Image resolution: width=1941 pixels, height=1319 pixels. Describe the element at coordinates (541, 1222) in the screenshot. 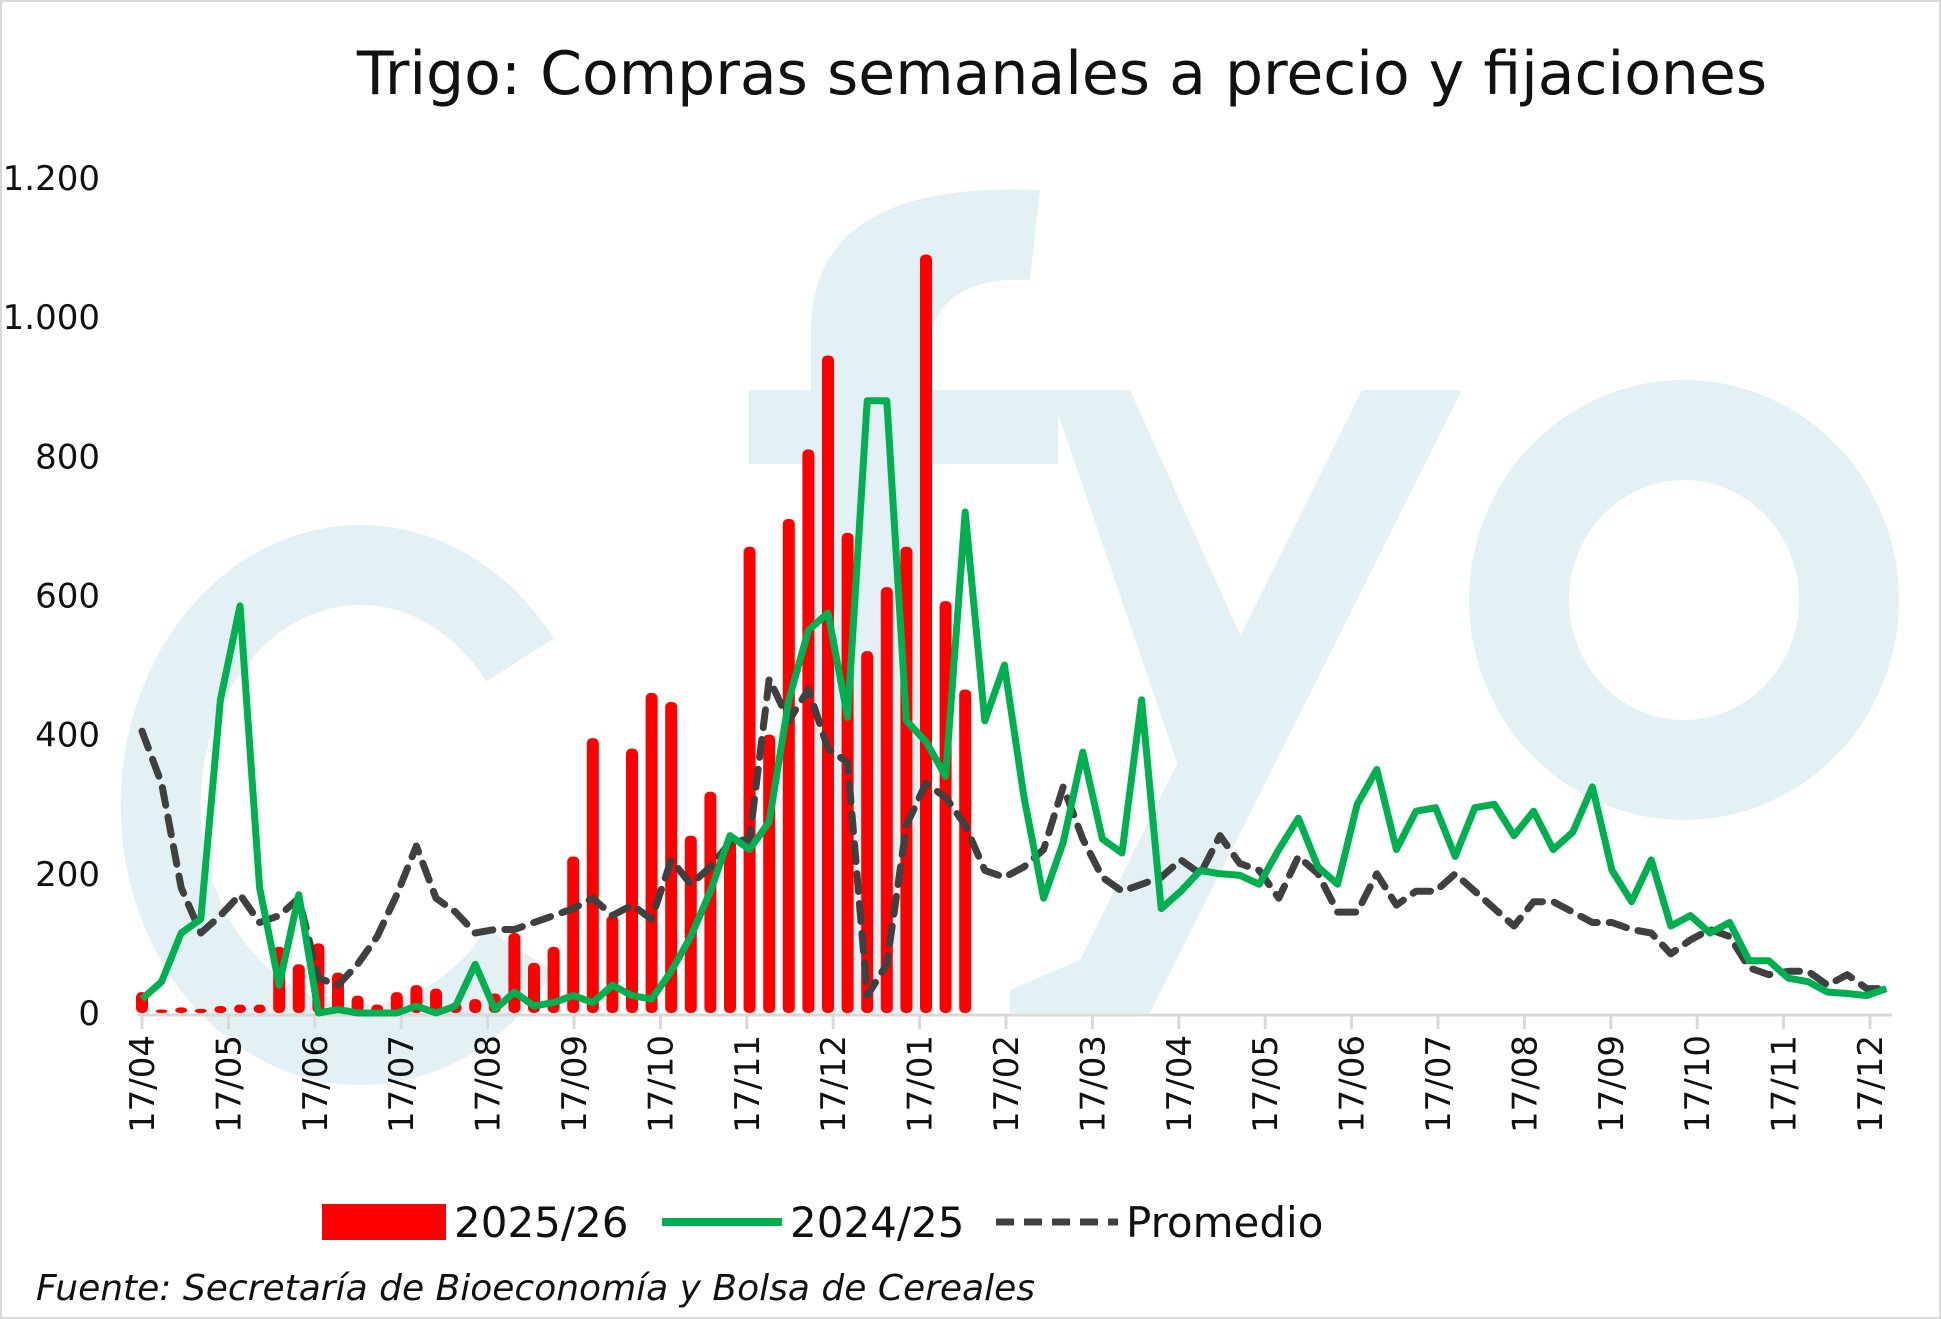

I see `legend-label-2025-26: 2025/26` at that location.